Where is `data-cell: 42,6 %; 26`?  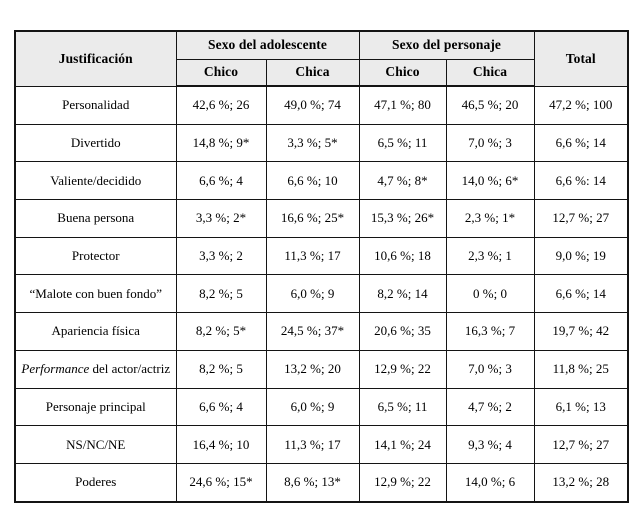 data-cell: 42,6 %; 26 is located at coordinates (221, 105).